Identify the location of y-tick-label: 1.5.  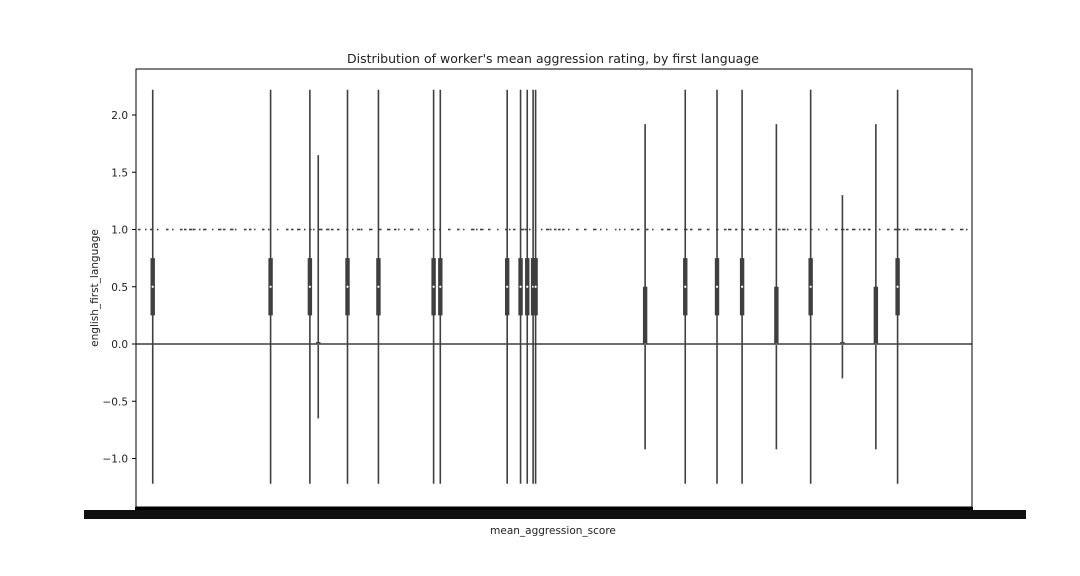
(119, 173).